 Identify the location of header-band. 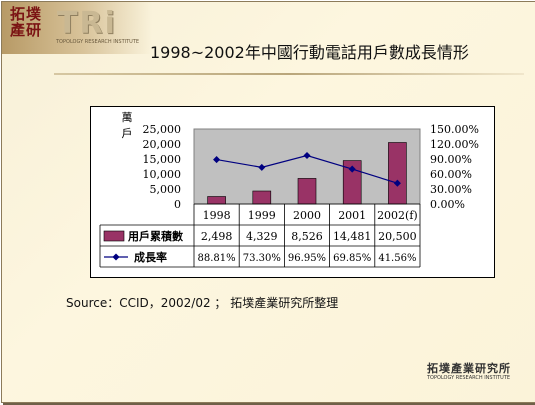
(77, 28).